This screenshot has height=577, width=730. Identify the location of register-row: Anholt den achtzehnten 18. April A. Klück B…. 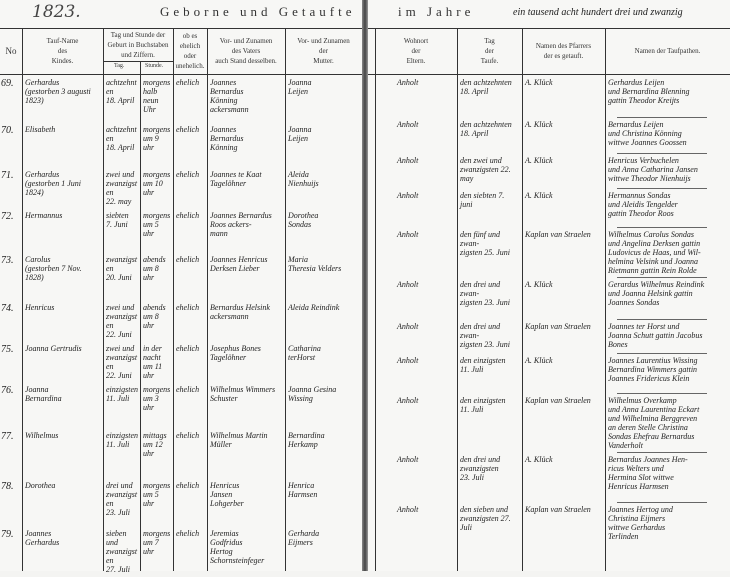
(549, 136).